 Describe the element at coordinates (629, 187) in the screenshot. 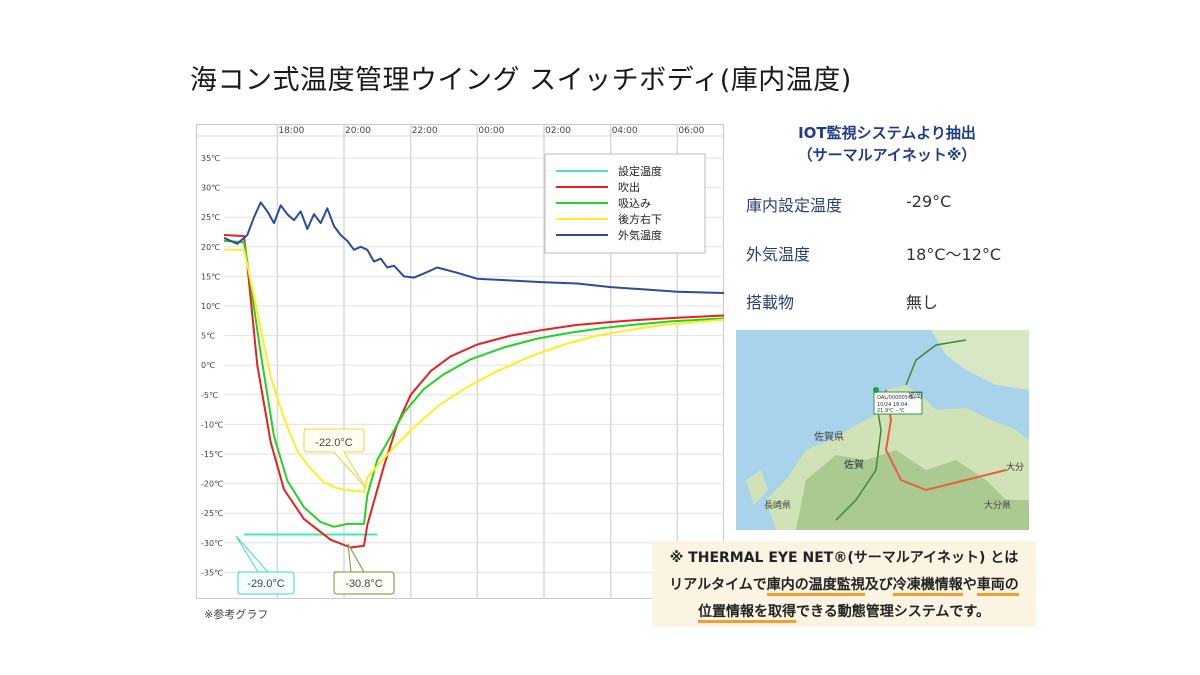

I see `legend-label-outlet: 吹出` at that location.